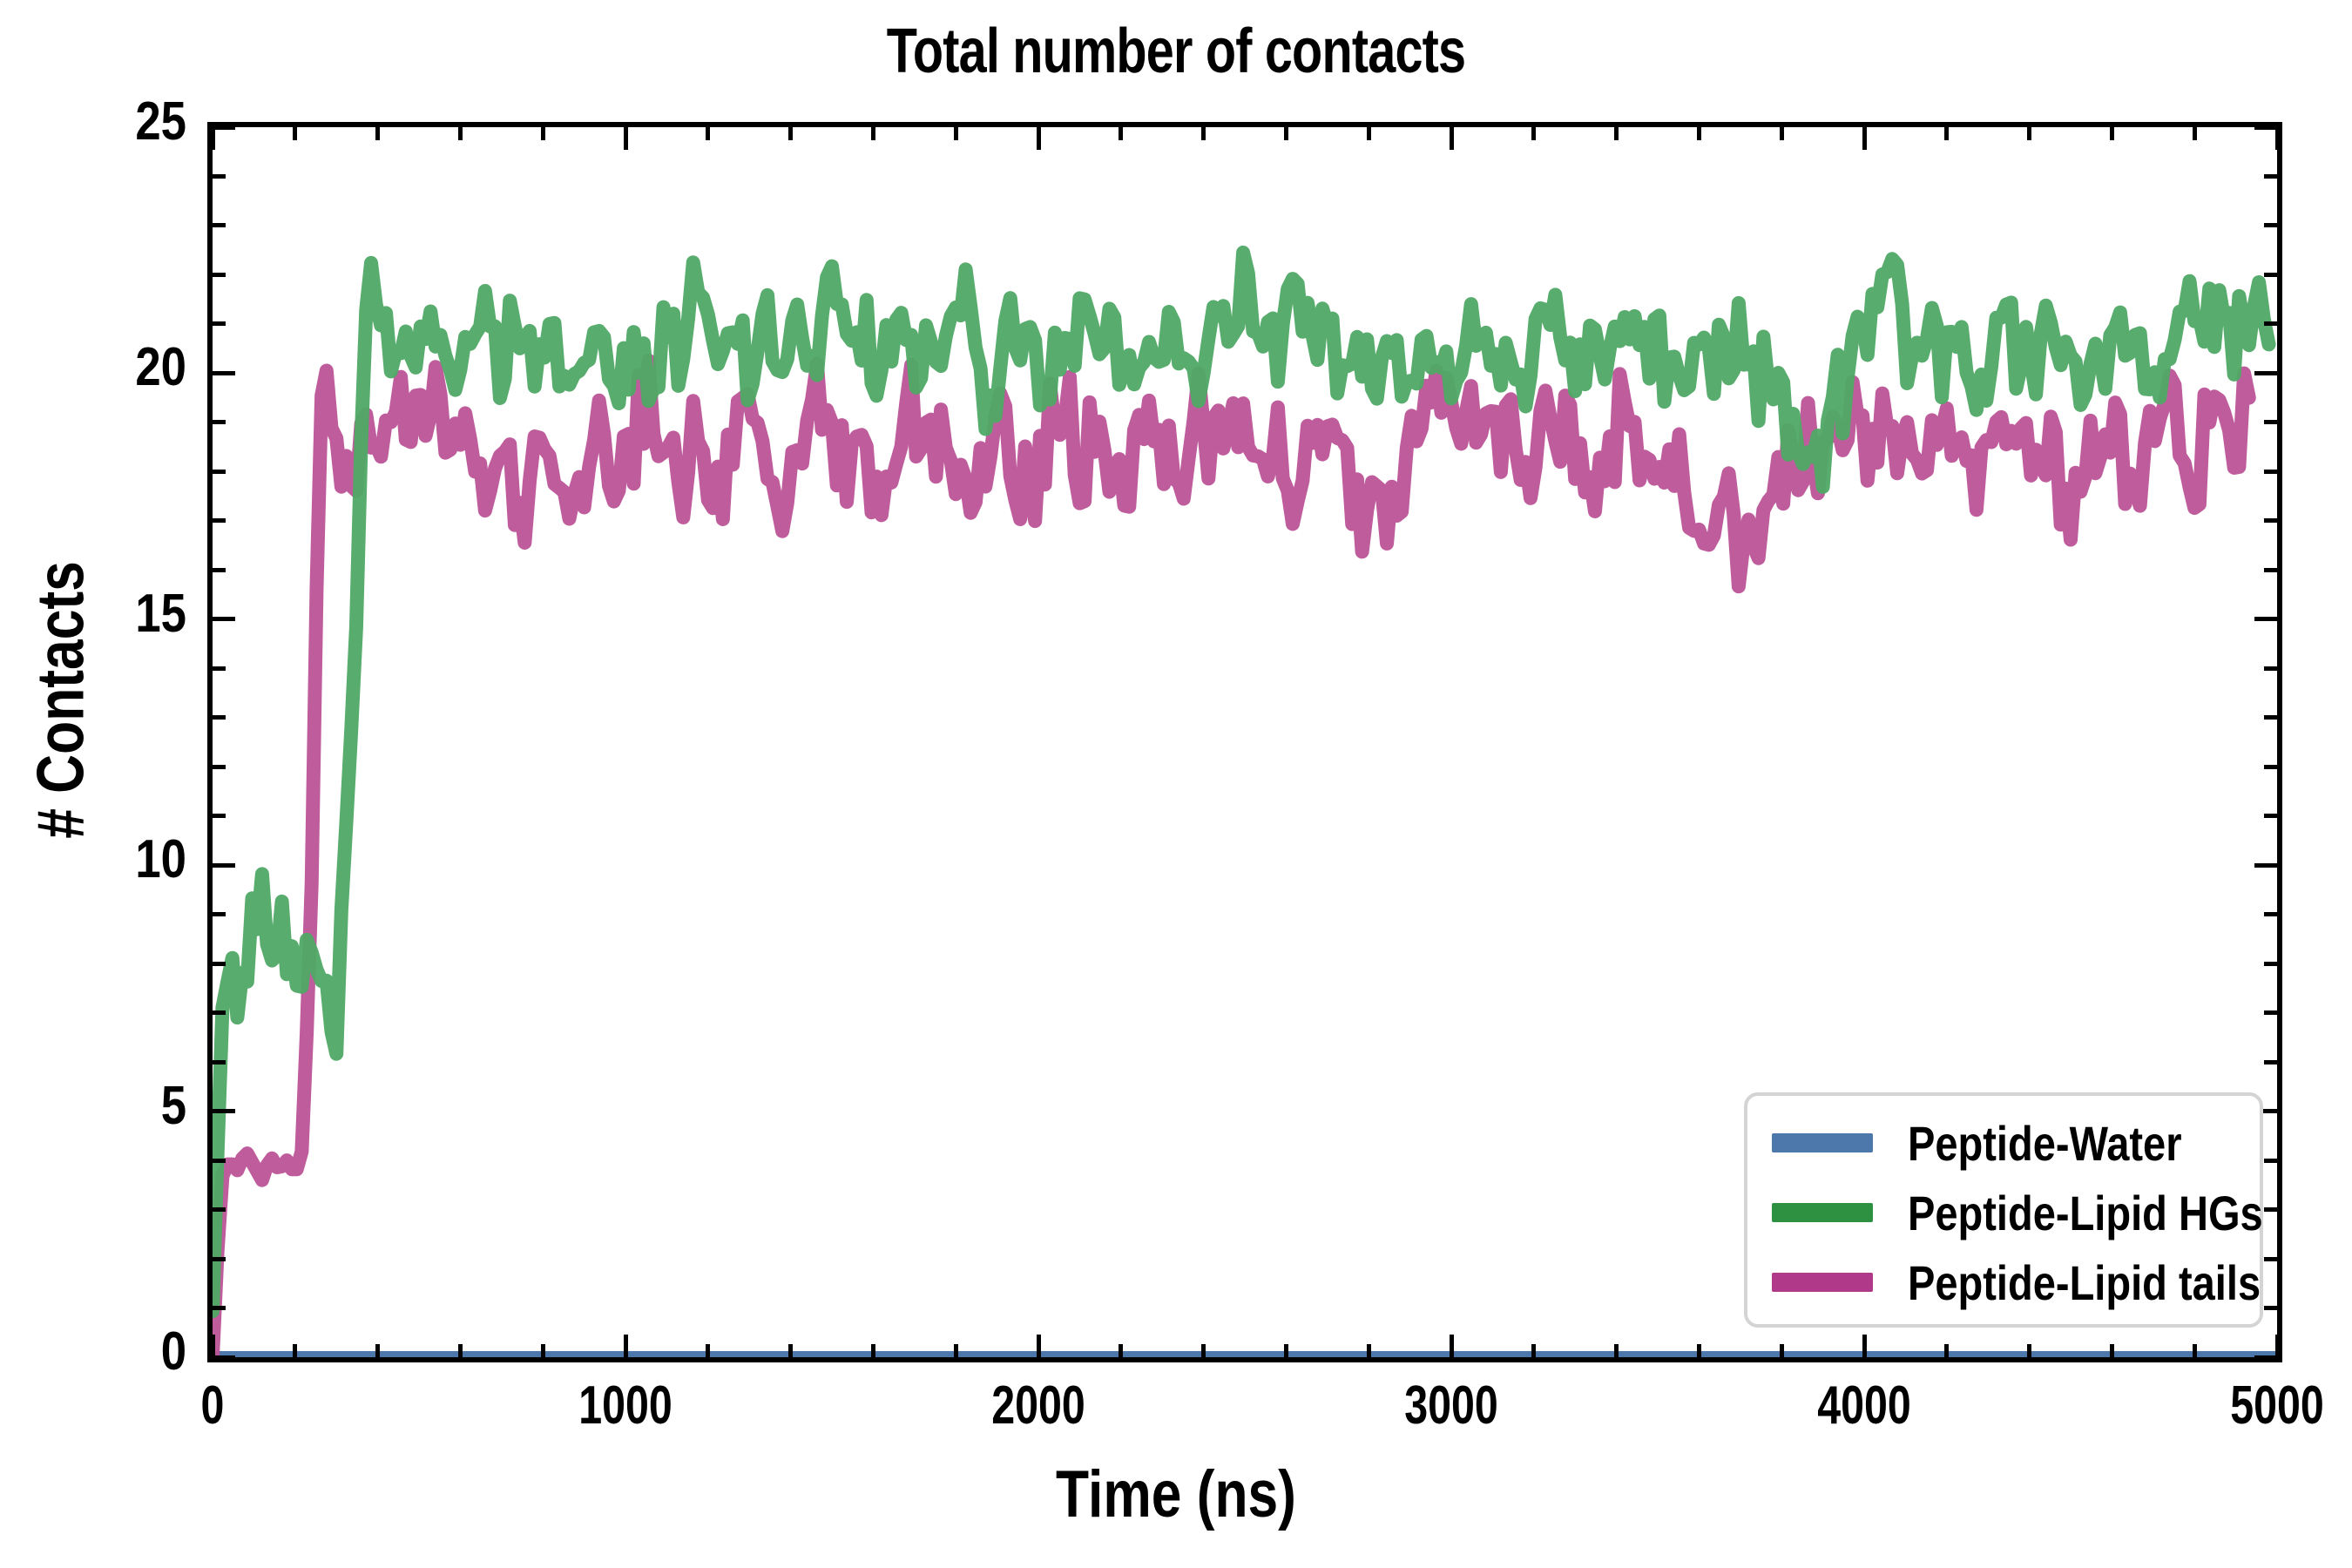 This screenshot has width=2352, height=1568. What do you see at coordinates (161, 859) in the screenshot?
I see `y-tick-label: 10` at bounding box center [161, 859].